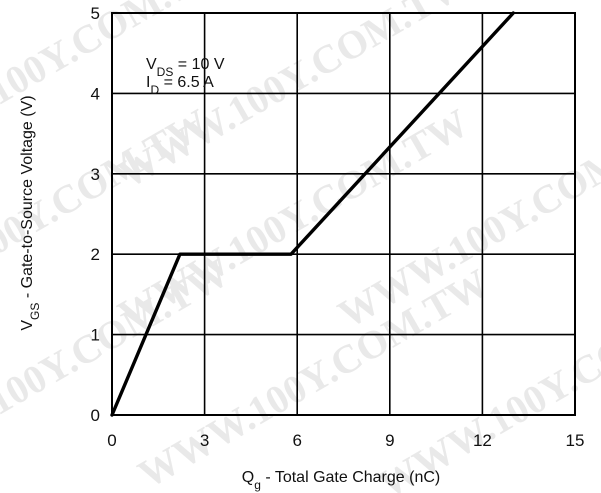  I want to click on annotation-box: VDS = 10 V ID = 6.5 A, so click(185, 76).